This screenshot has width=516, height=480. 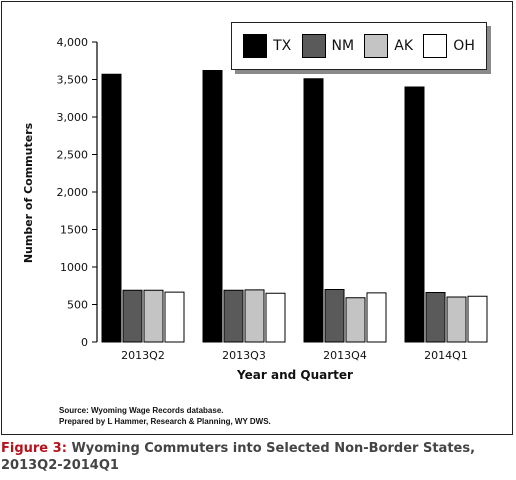 I want to click on bar-ak-2014q1, so click(x=456, y=319).